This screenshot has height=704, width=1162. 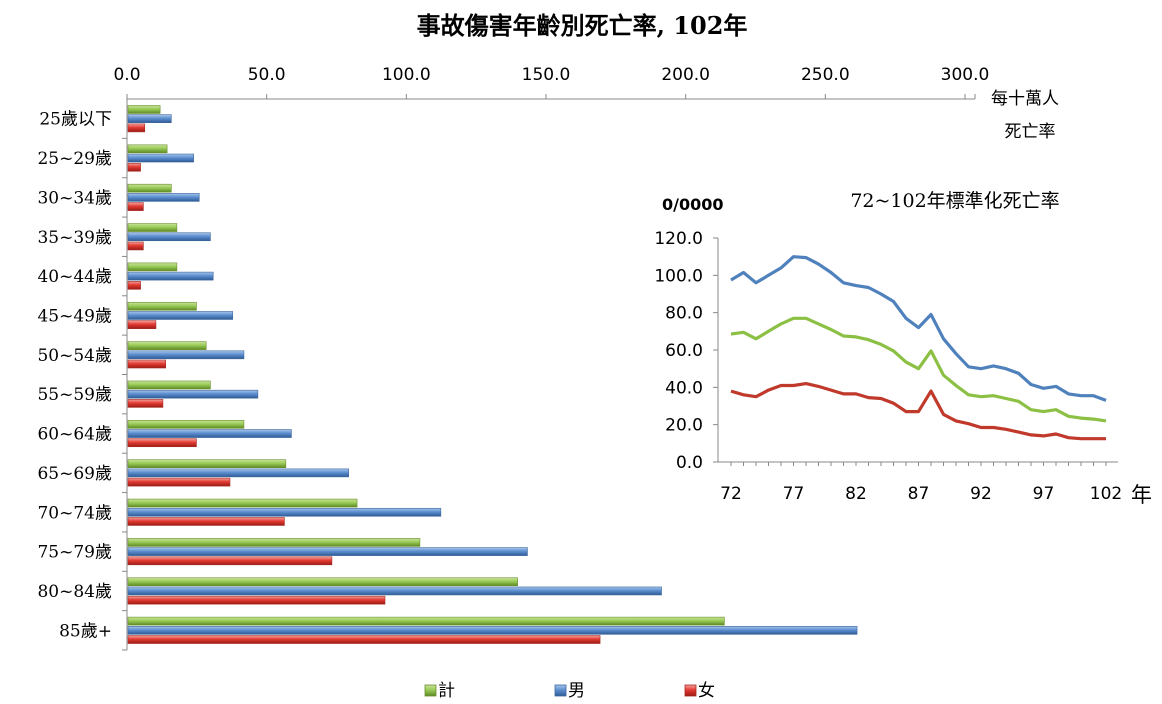 What do you see at coordinates (1141, 495) in the screenshot?
I see `inset-xlabel: 年` at bounding box center [1141, 495].